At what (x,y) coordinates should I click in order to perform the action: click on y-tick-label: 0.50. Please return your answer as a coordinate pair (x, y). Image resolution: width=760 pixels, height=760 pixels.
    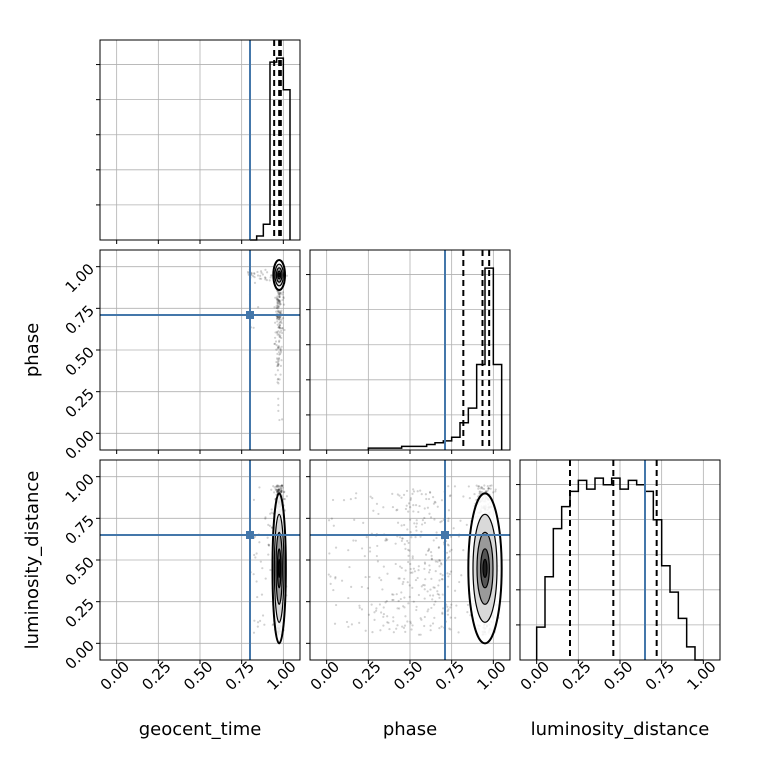
    Looking at the image, I should click on (80, 361).